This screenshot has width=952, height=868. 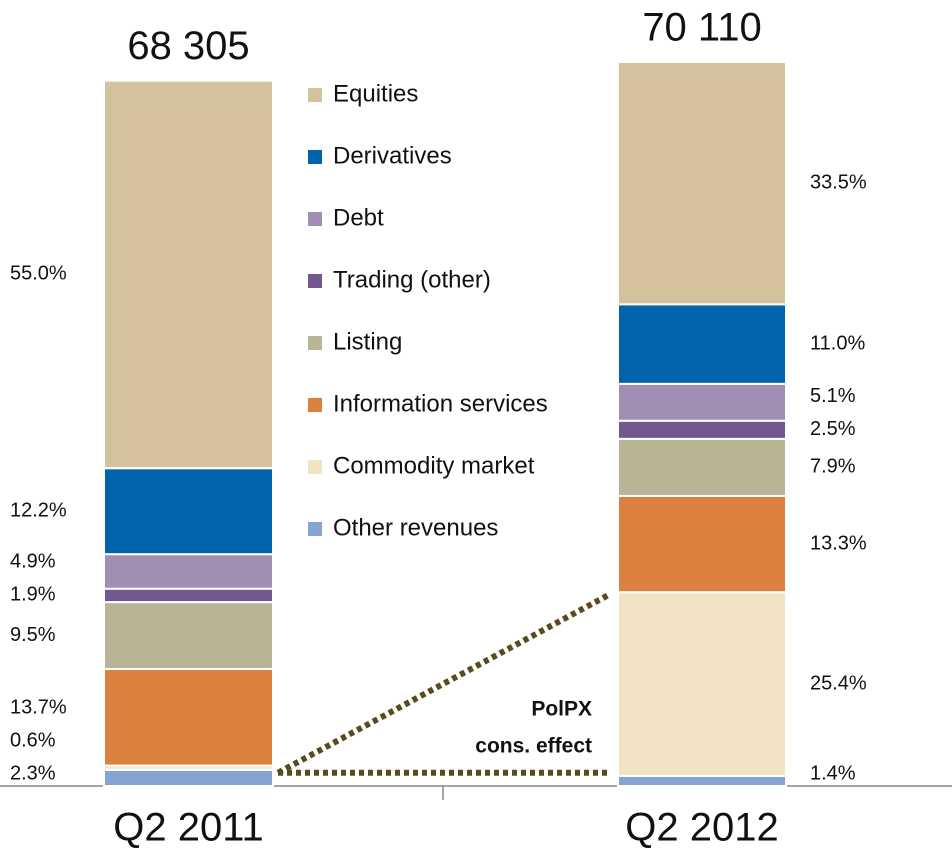 What do you see at coordinates (367, 341) in the screenshot?
I see `legend-label: Listing` at bounding box center [367, 341].